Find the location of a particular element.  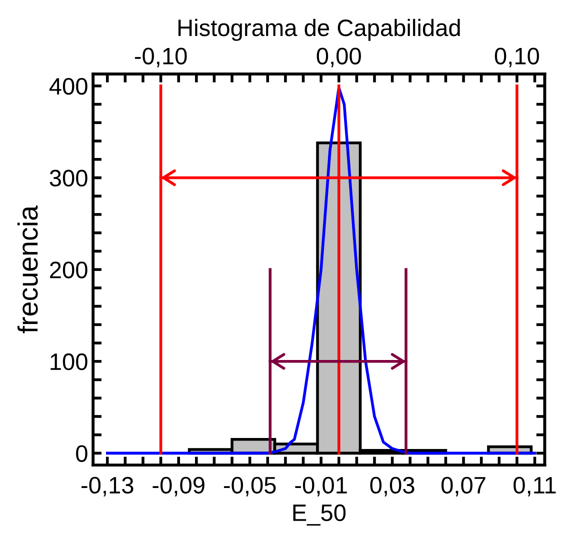

chart-title: Histograma de Capabilidad is located at coordinates (319, 29).